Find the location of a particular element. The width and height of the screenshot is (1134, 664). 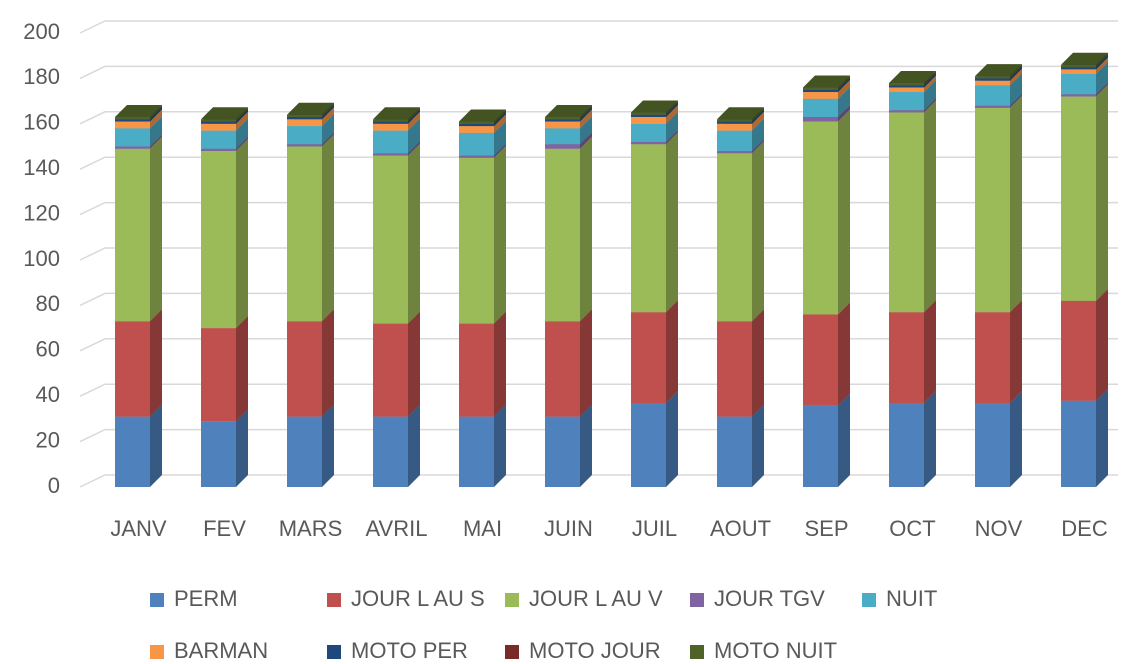

y-tick-label: 140 is located at coordinates (41, 167).